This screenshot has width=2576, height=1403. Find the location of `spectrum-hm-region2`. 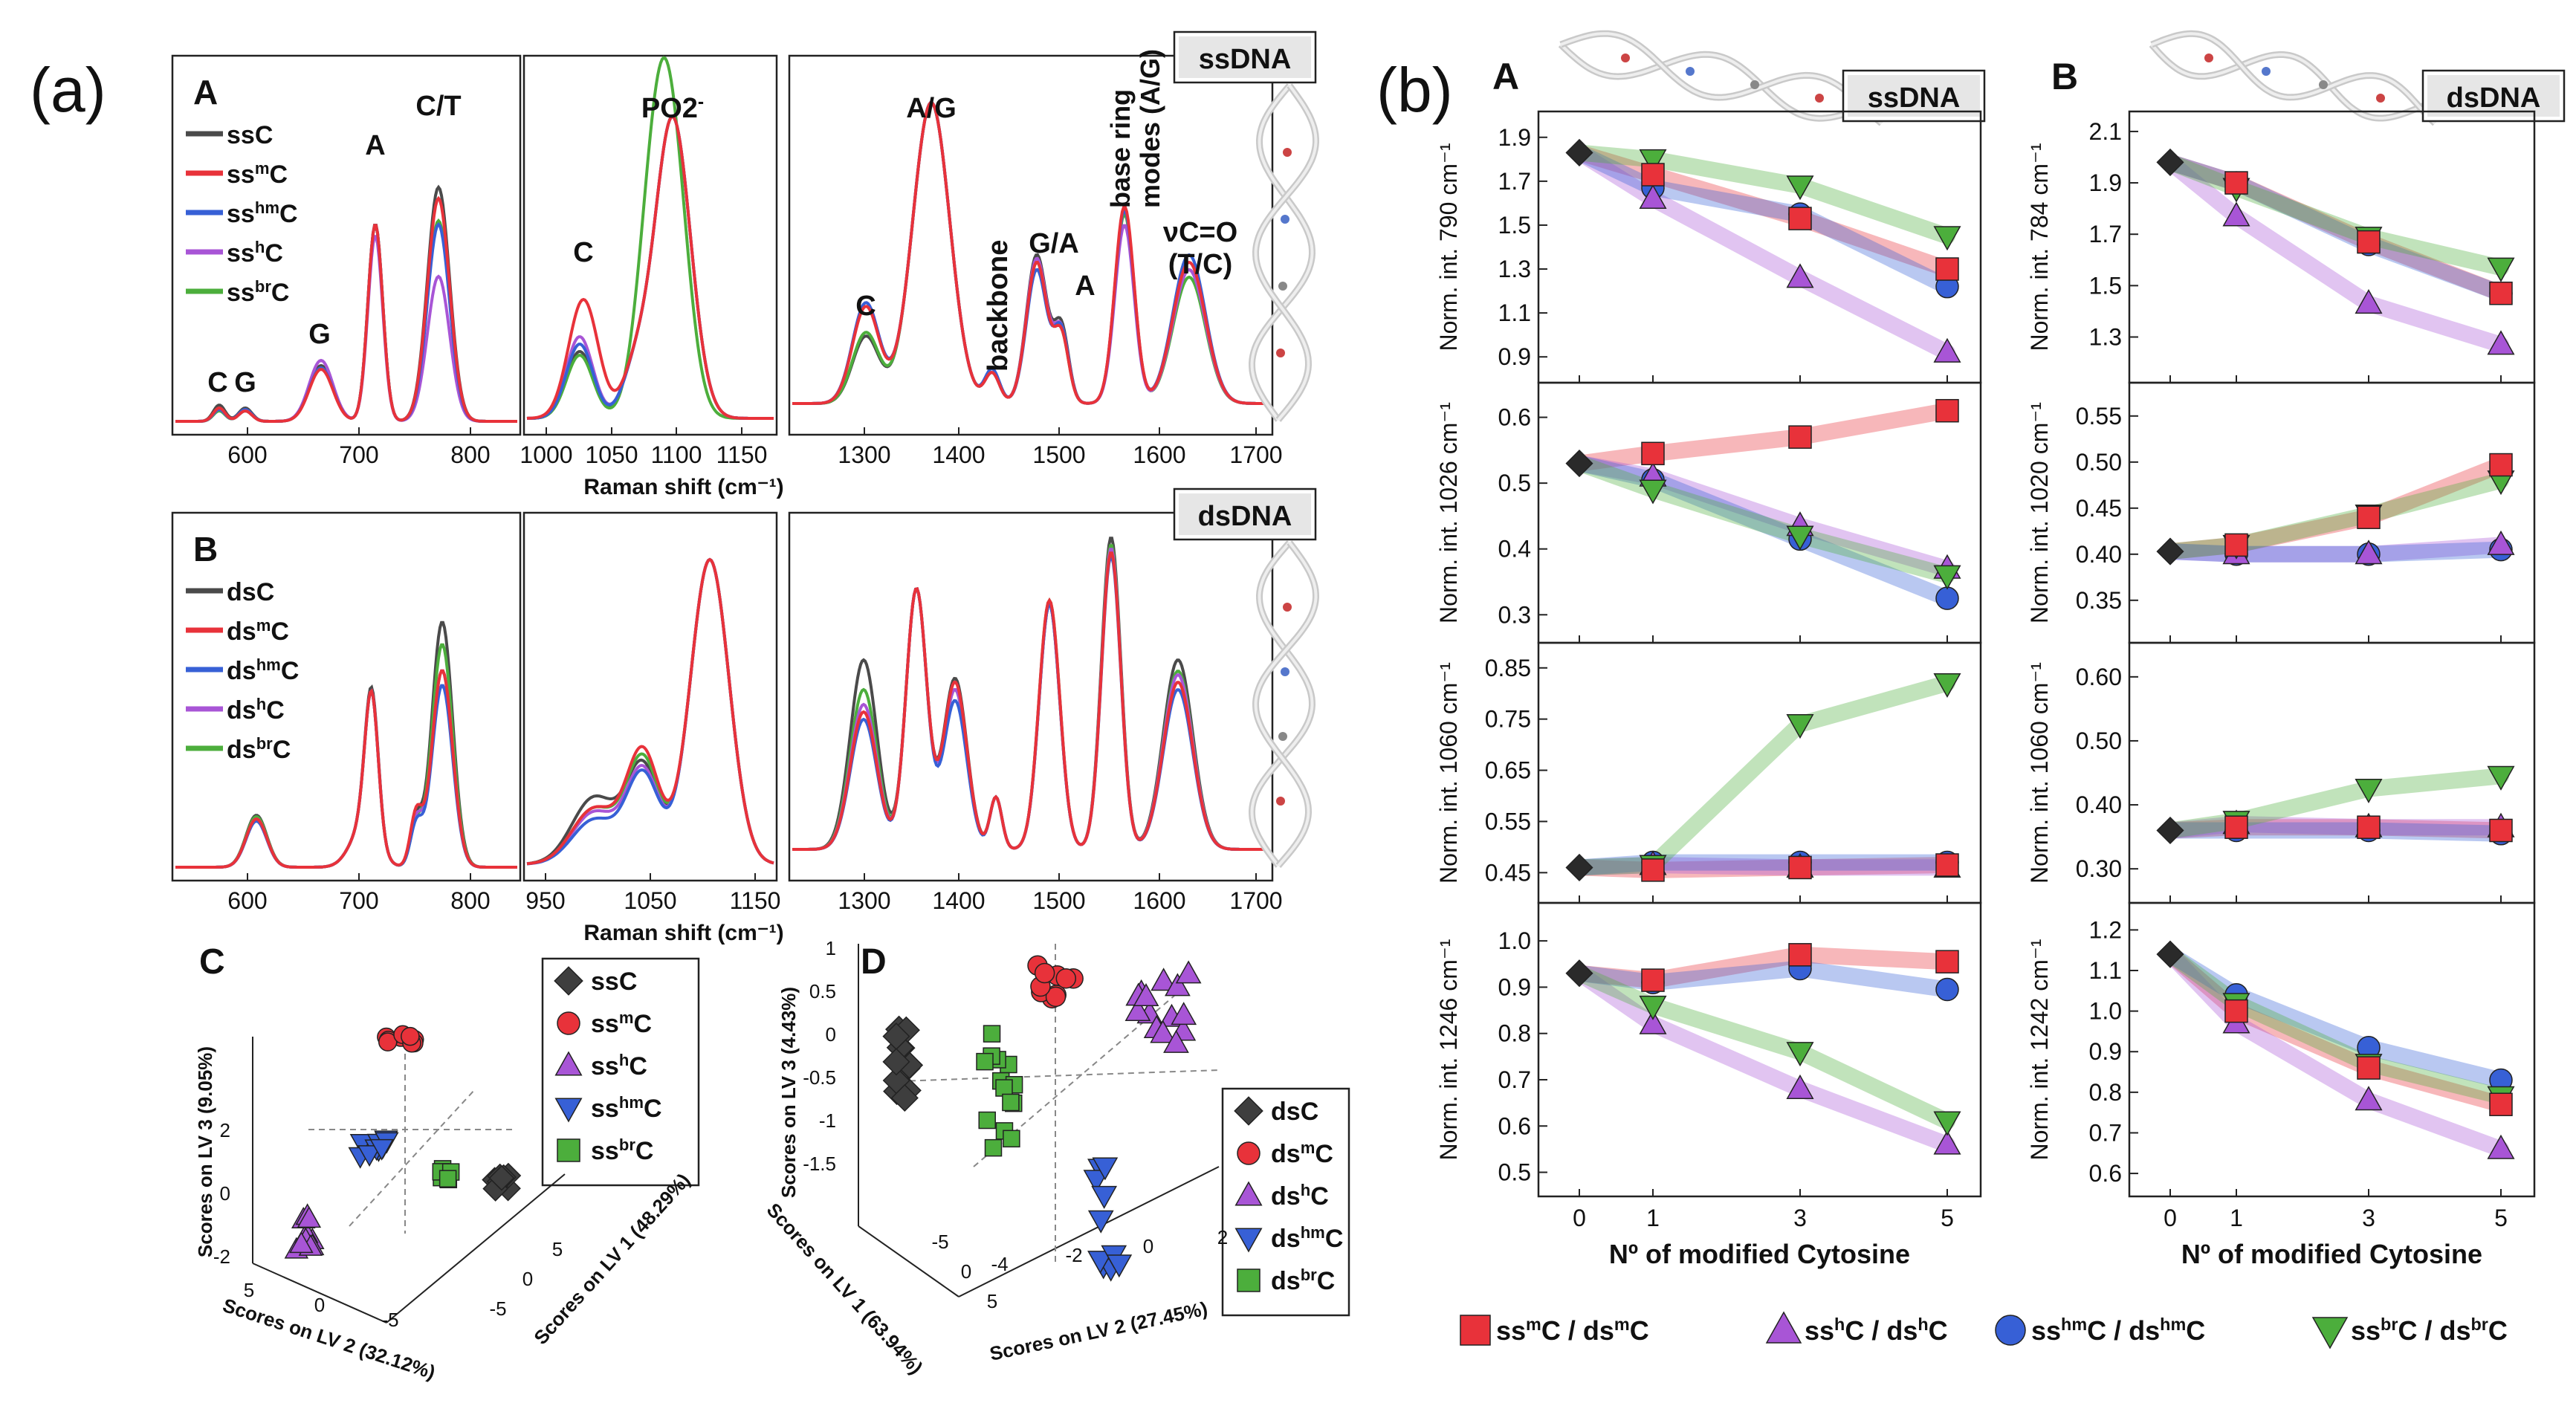

spectrum-hm-region2 is located at coordinates (650, 711).